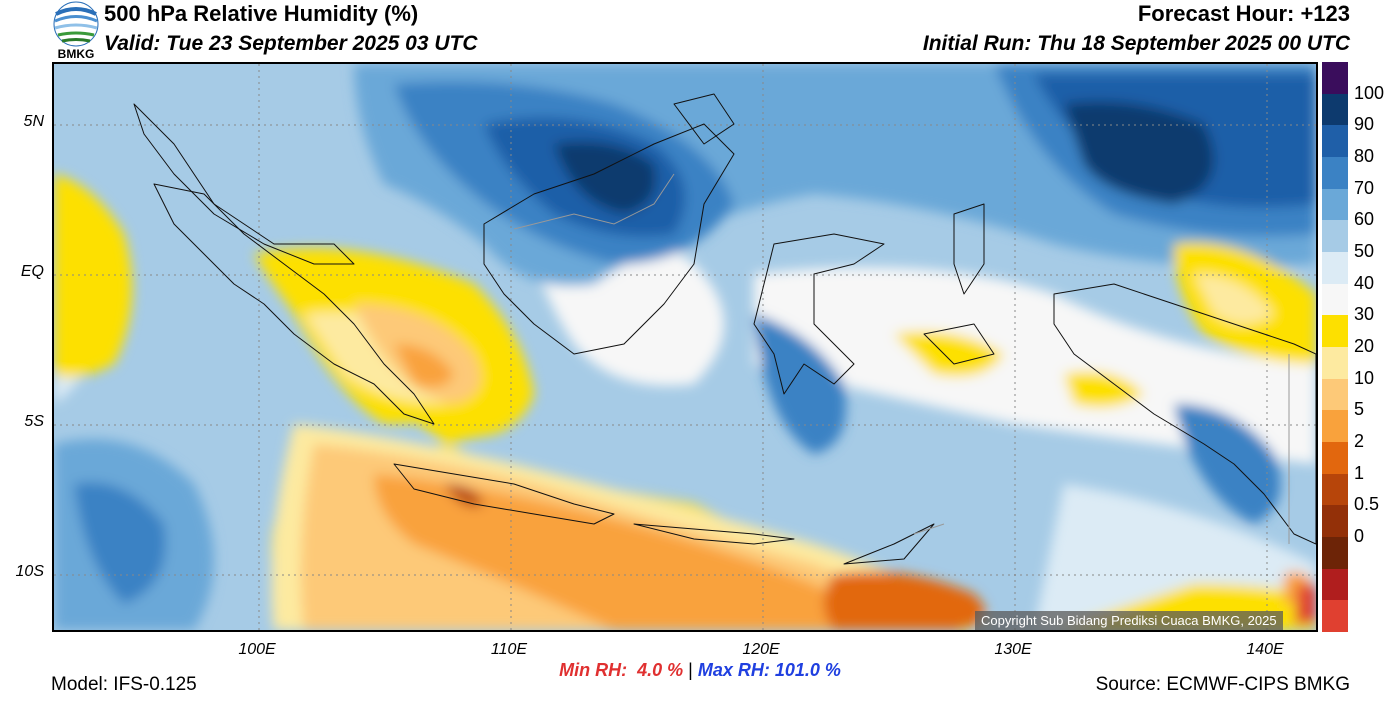  What do you see at coordinates (1013, 649) in the screenshot?
I see `lon-label-130e: 130E` at bounding box center [1013, 649].